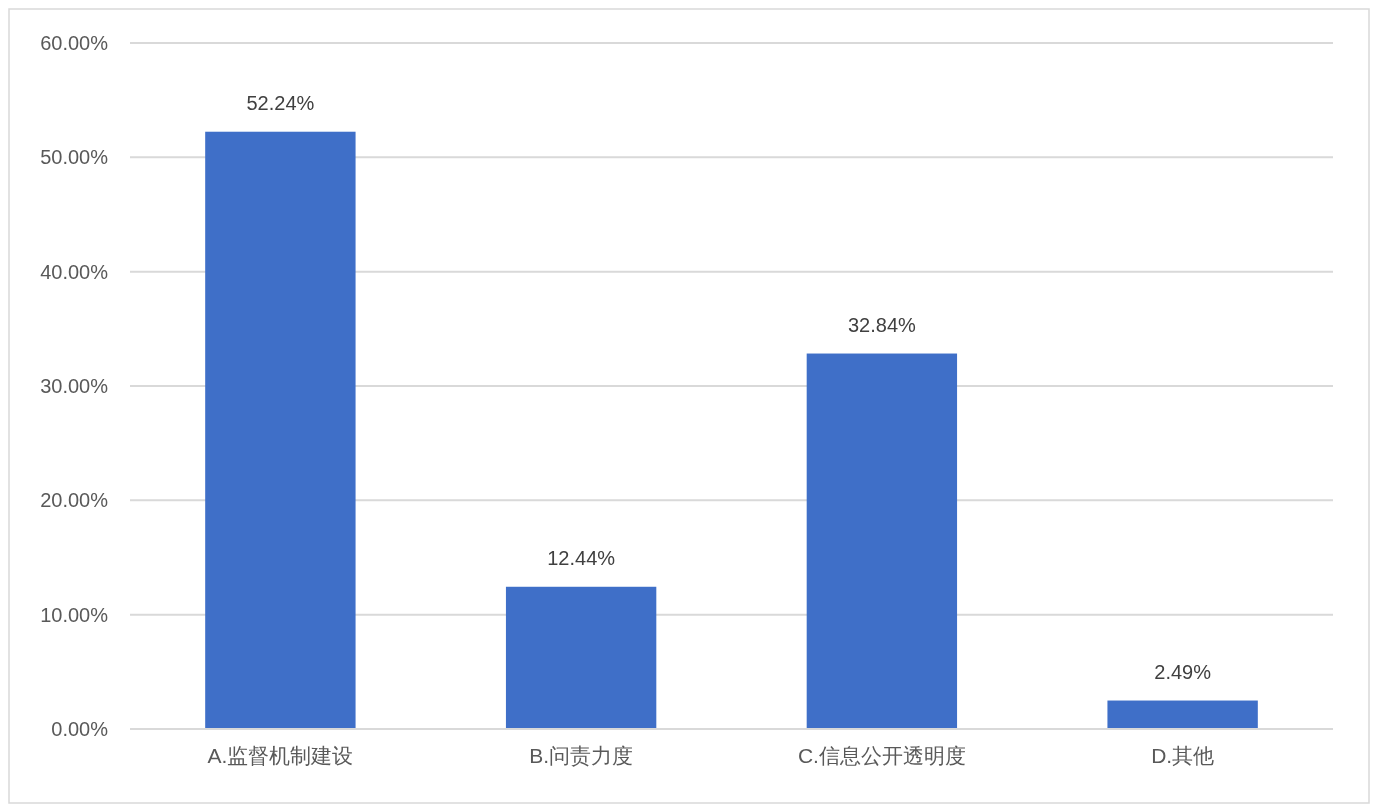 Image resolution: width=1378 pixels, height=812 pixels. What do you see at coordinates (74, 500) in the screenshot?
I see `y-tick-label: 20.00%` at bounding box center [74, 500].